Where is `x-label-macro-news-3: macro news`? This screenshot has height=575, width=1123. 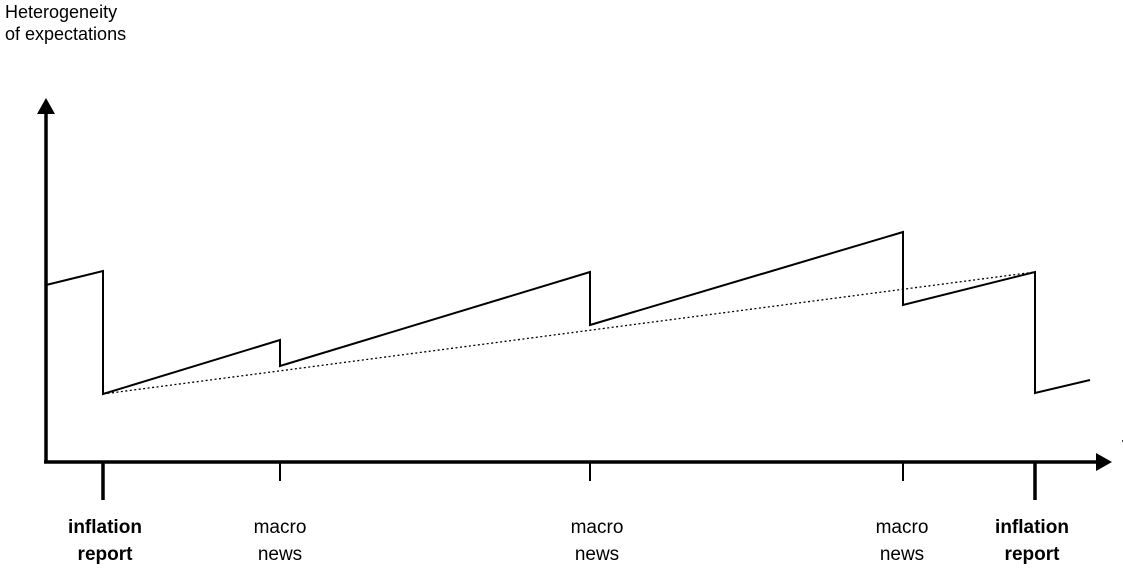 x-label-macro-news-3: macro news is located at coordinates (902, 541).